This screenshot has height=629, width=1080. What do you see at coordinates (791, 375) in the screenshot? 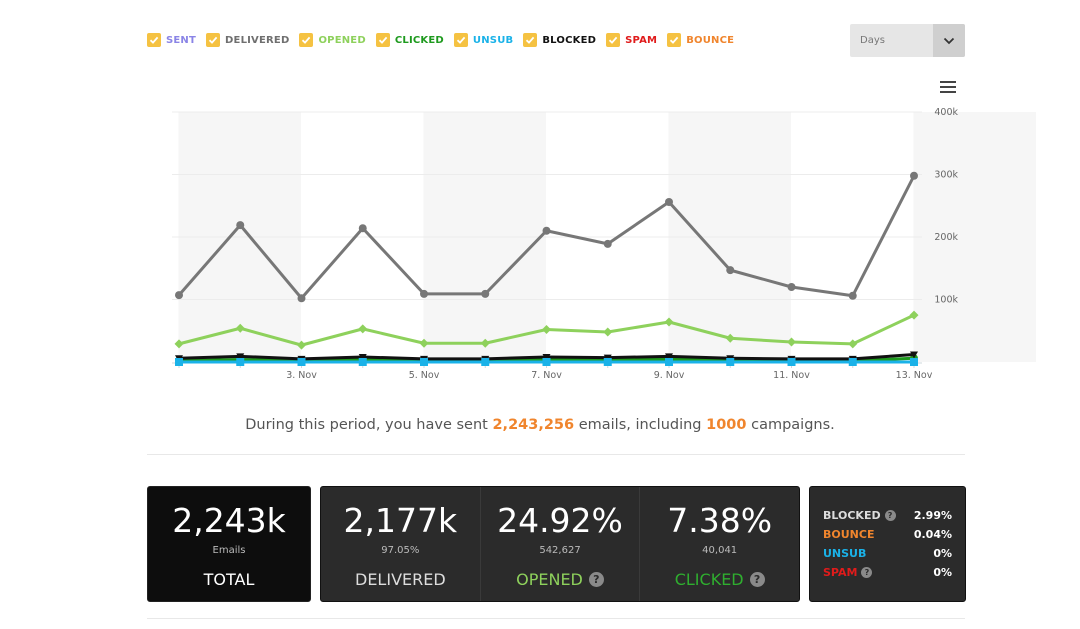
I see `x-tick-label: 11. Nov` at bounding box center [791, 375].